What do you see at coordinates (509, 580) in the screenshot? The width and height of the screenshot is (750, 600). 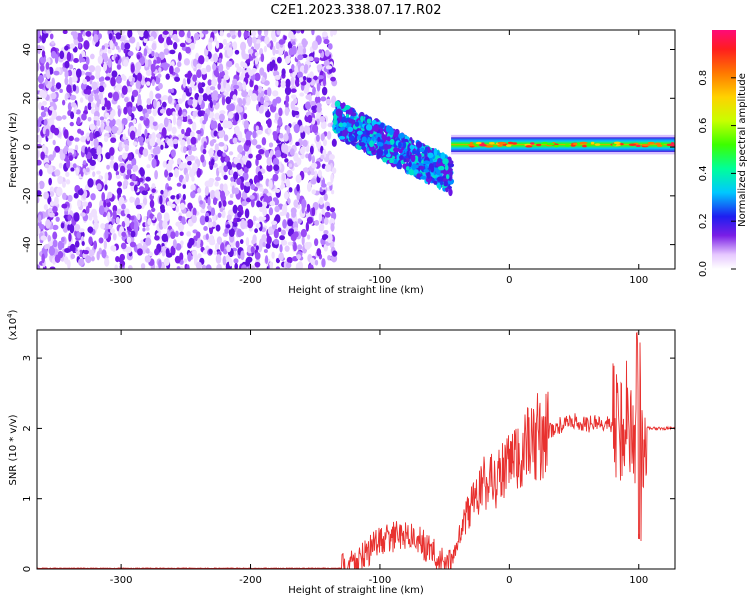 I see `x-tick-label: 0` at bounding box center [509, 580].